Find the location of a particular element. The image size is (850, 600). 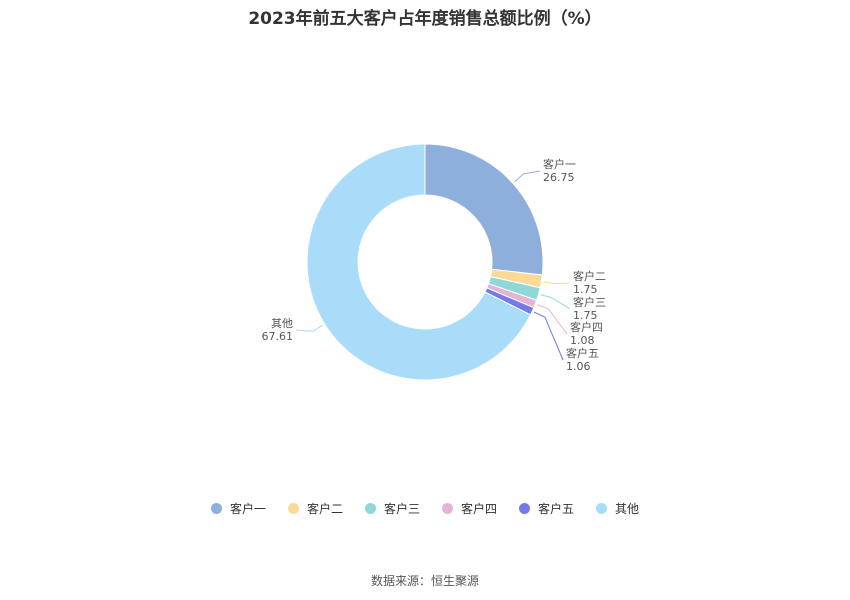

legend-label: 客户一 is located at coordinates (247, 509).